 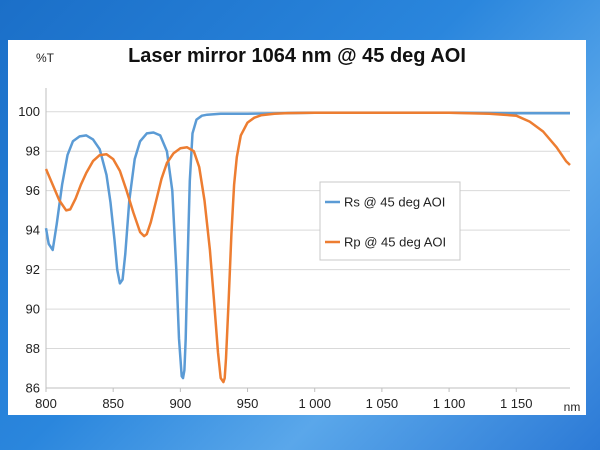 I want to click on y-tick-label: 94, so click(x=33, y=230).